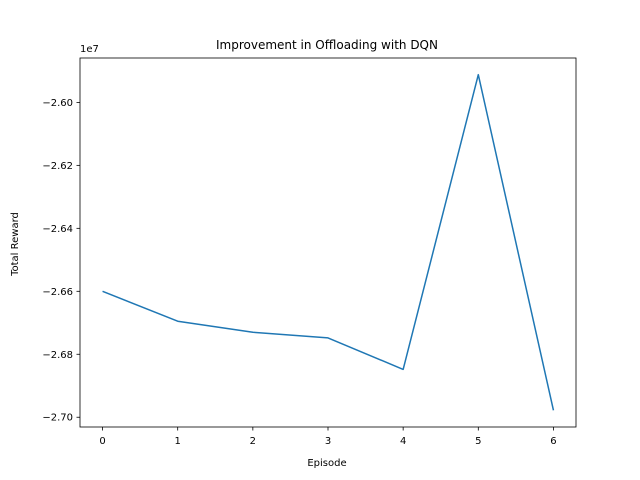 The width and height of the screenshot is (640, 480). I want to click on x-tick-label-4: 4, so click(403, 441).